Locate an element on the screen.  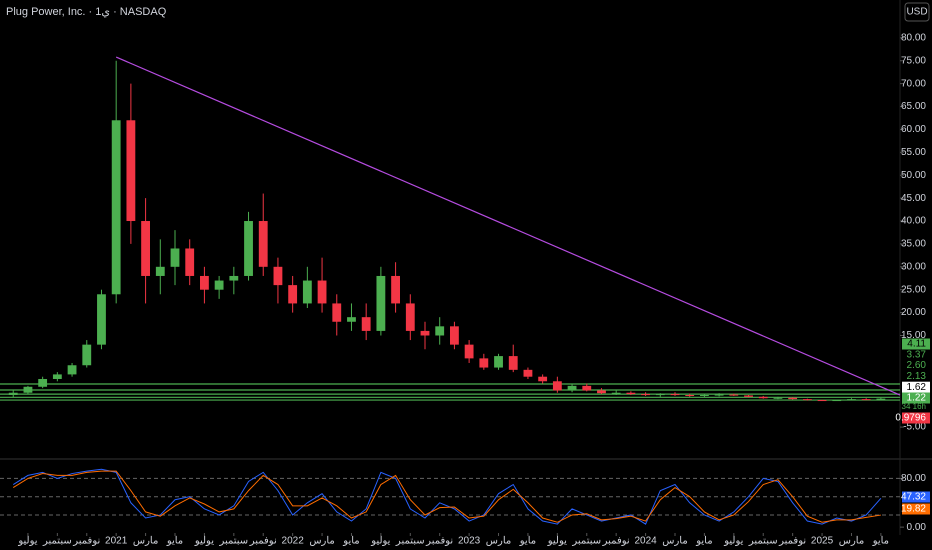
price-label: 2.60 is located at coordinates (917, 365).